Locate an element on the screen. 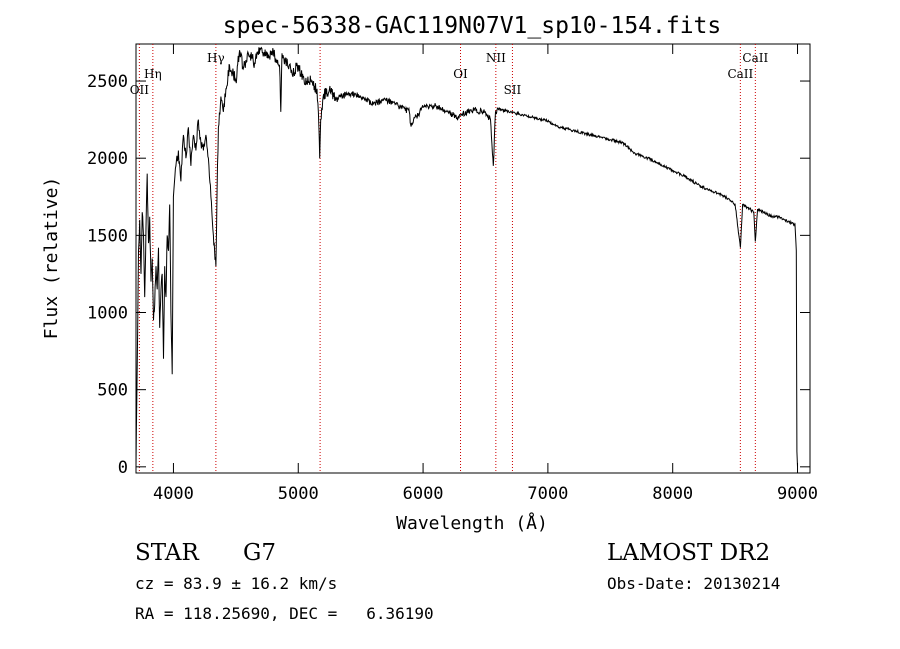 The width and height of the screenshot is (900, 649). x-tick-label: 5000 is located at coordinates (298, 494).